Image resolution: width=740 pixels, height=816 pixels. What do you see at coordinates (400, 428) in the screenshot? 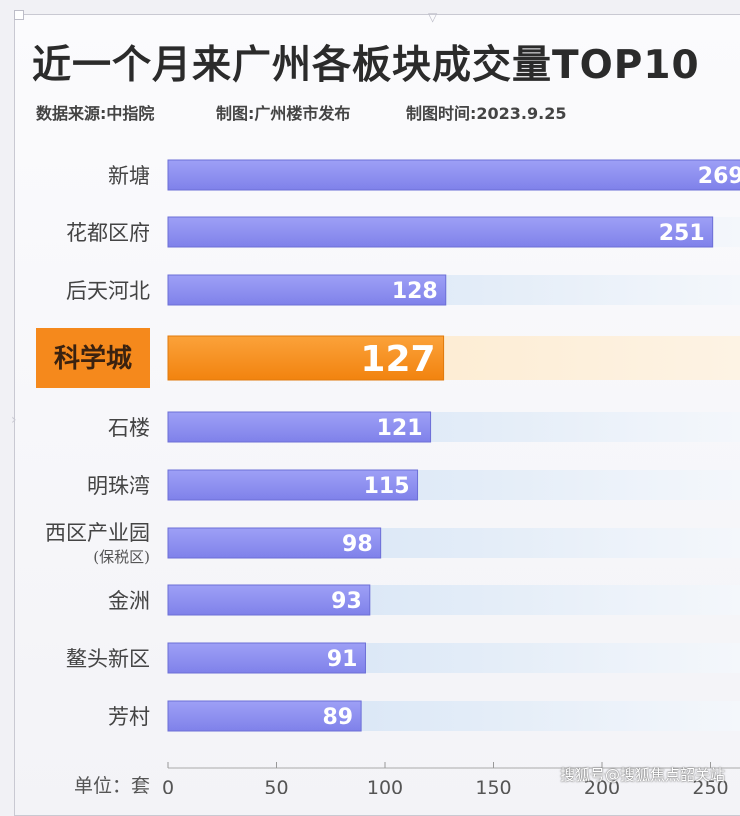
I see `bar-value-label: 121` at bounding box center [400, 428].